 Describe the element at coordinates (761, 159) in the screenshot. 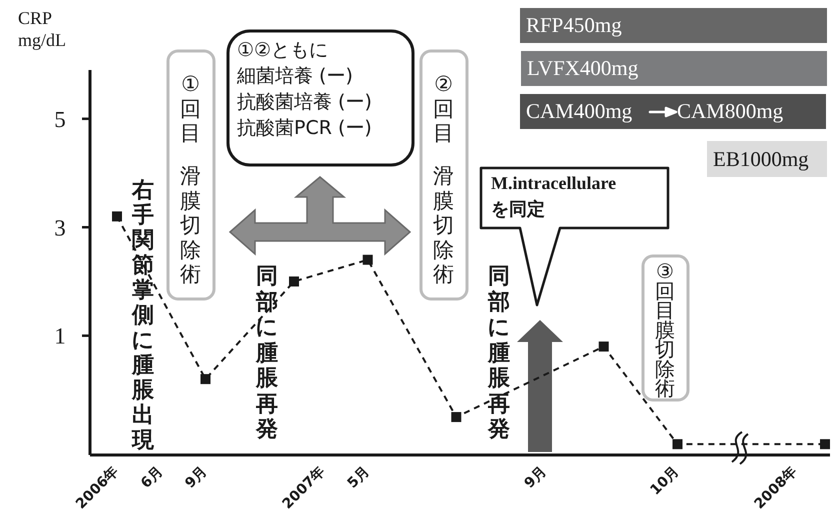

I see `annotation: EB1000mg` at that location.